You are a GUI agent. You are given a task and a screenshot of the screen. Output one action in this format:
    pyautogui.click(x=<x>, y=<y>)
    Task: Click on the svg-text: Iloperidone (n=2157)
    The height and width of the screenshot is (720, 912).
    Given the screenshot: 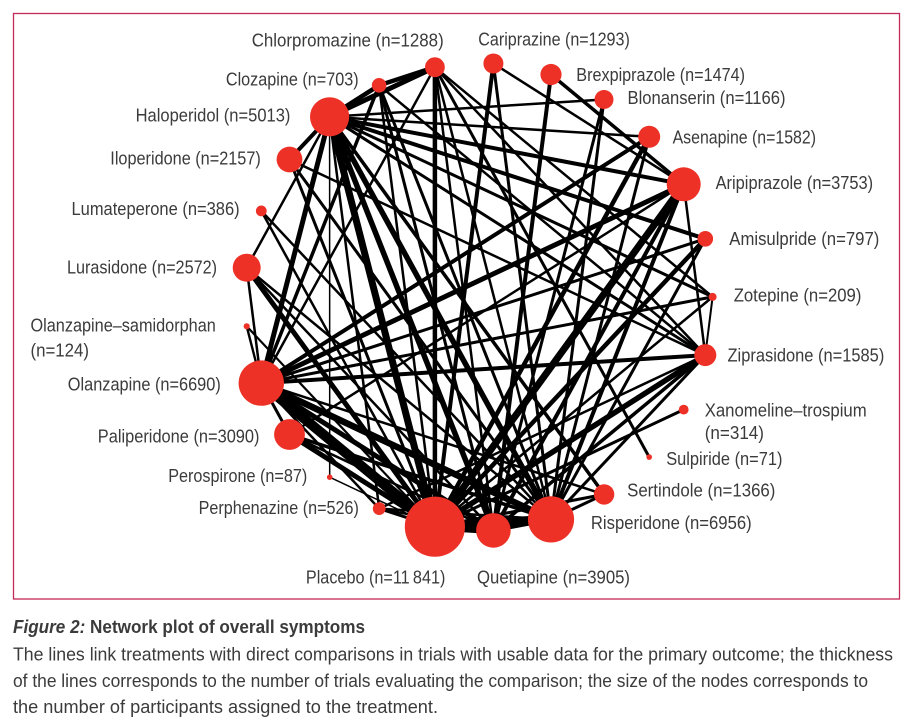 What is the action you would take?
    pyautogui.click(x=185, y=159)
    